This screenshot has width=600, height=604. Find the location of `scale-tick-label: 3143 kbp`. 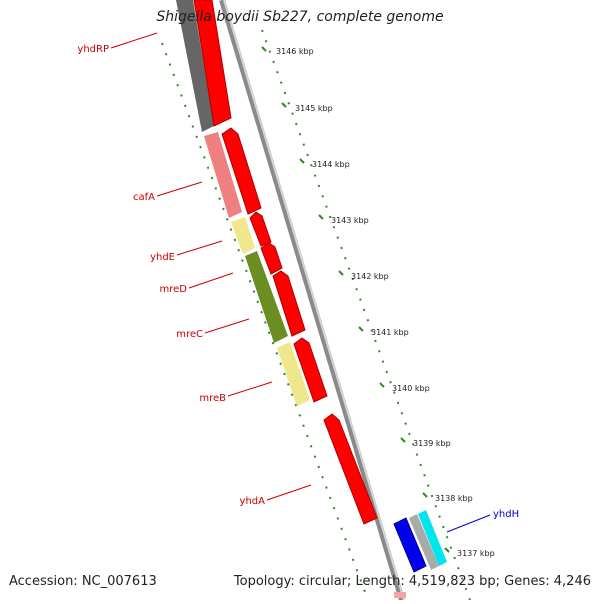

scale-tick-label: 3143 kbp is located at coordinates (350, 220).